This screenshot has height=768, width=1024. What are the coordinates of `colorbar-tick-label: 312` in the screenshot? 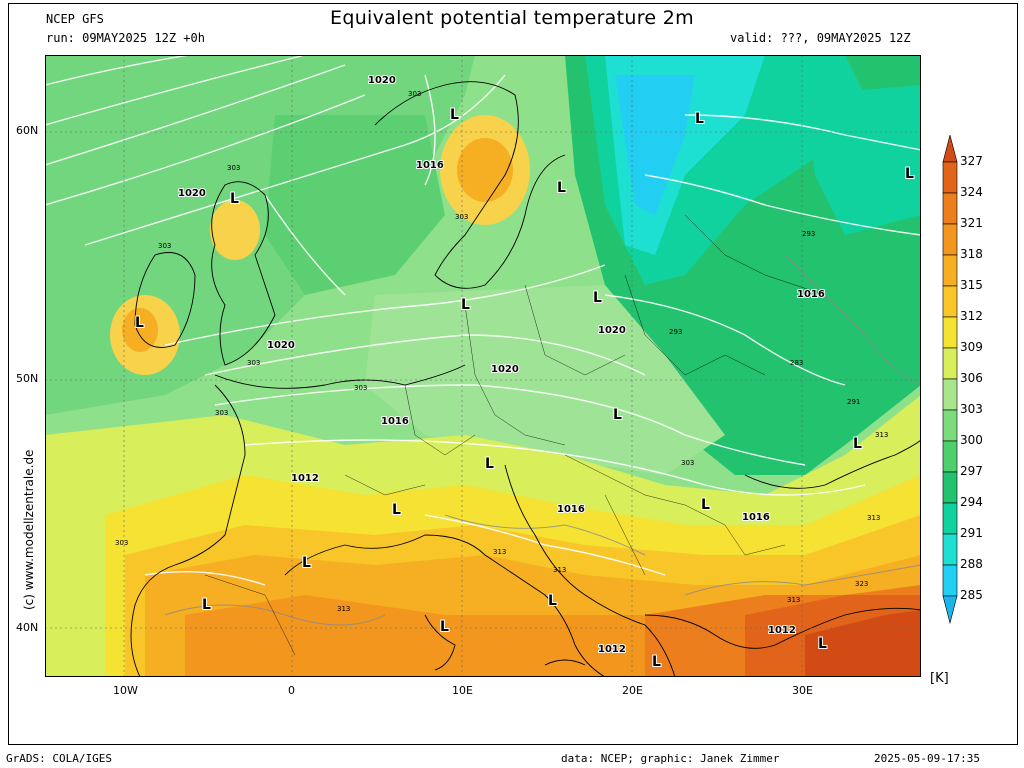 It's located at (971, 316).